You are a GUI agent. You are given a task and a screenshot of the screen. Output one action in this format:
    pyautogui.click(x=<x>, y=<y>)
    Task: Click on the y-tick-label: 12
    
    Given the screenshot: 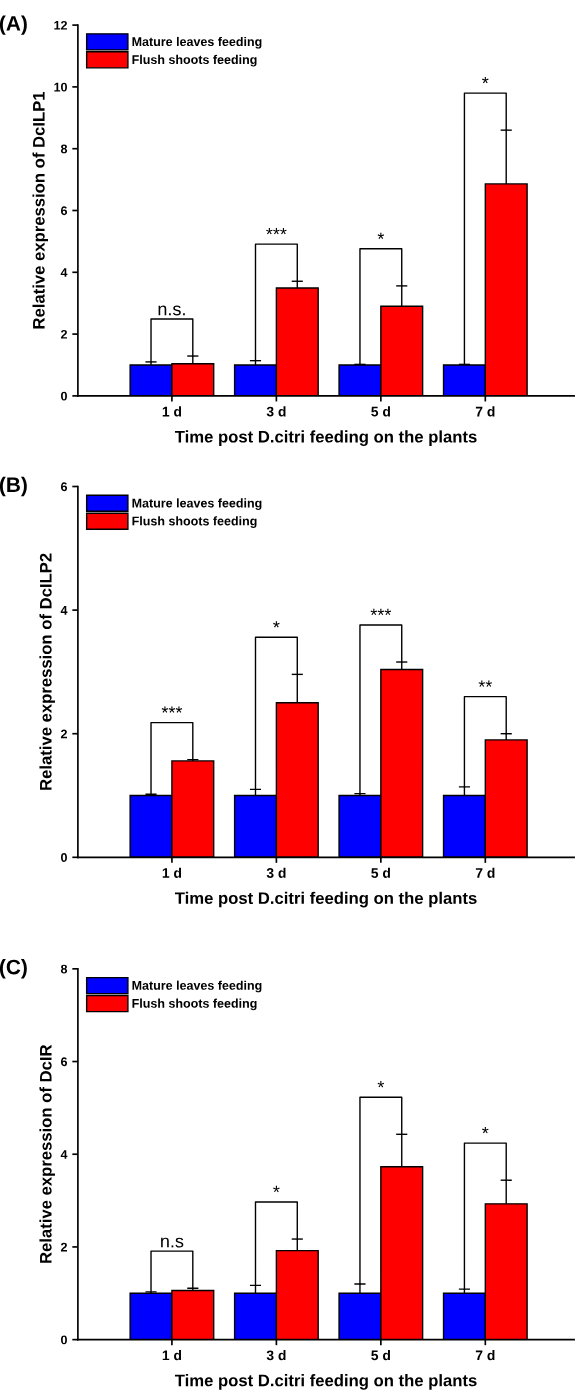 What is the action you would take?
    pyautogui.click(x=60, y=25)
    